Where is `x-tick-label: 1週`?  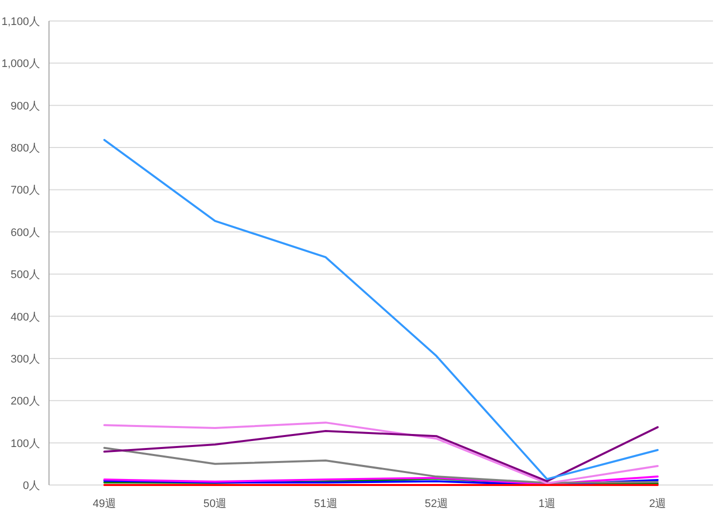 x-tick-label: 1週 is located at coordinates (547, 504).